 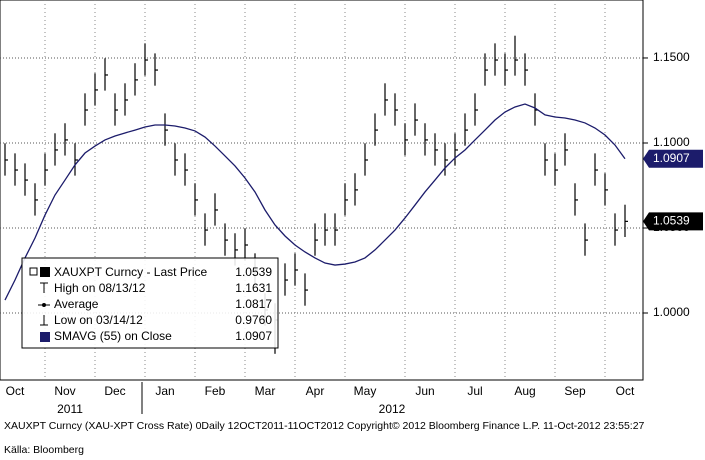 I want to click on year-label: 2011, so click(x=70, y=409).